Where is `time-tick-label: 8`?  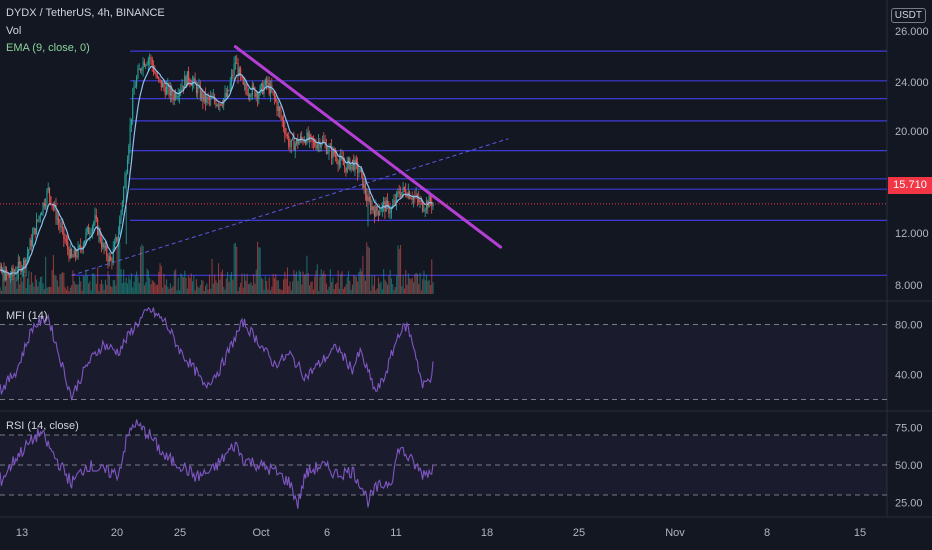
time-tick-label: 8 is located at coordinates (767, 533).